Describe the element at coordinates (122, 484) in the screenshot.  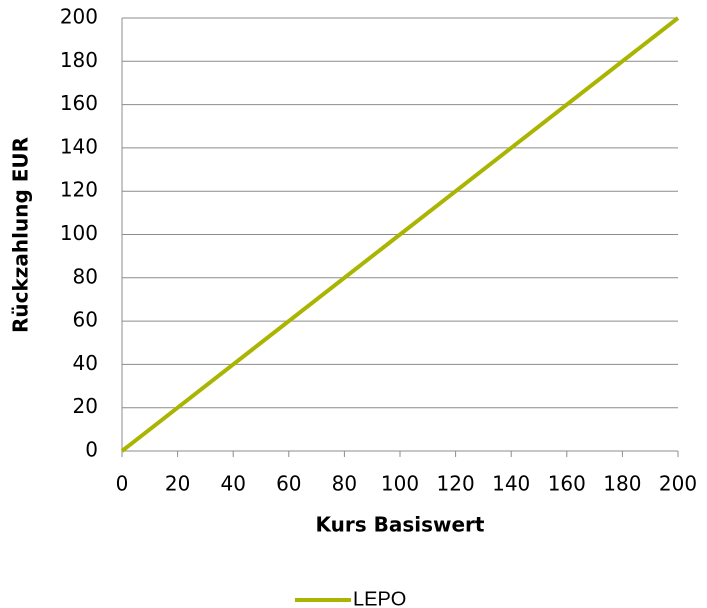
I see `x-tick-label: 0` at that location.